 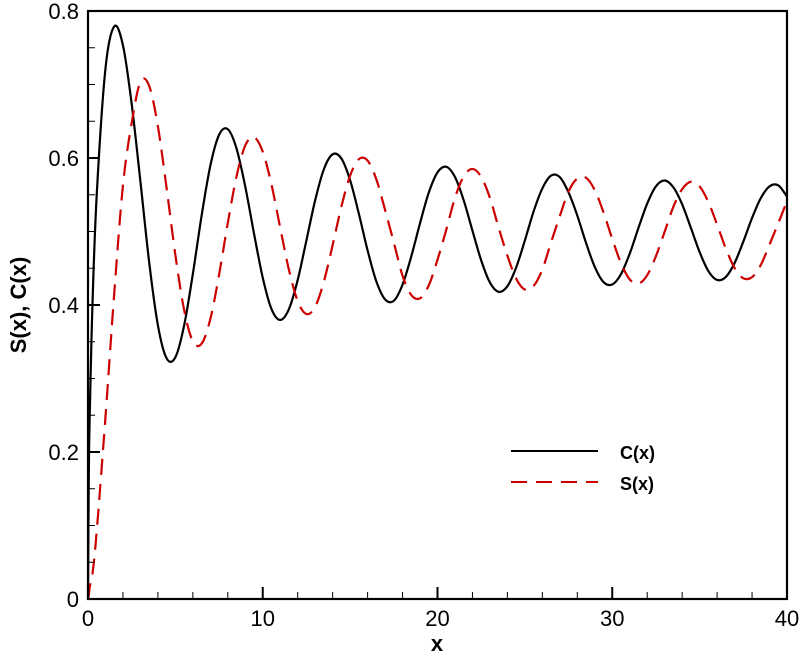 I want to click on y-axis-title: S(x), C(x), so click(x=18, y=305).